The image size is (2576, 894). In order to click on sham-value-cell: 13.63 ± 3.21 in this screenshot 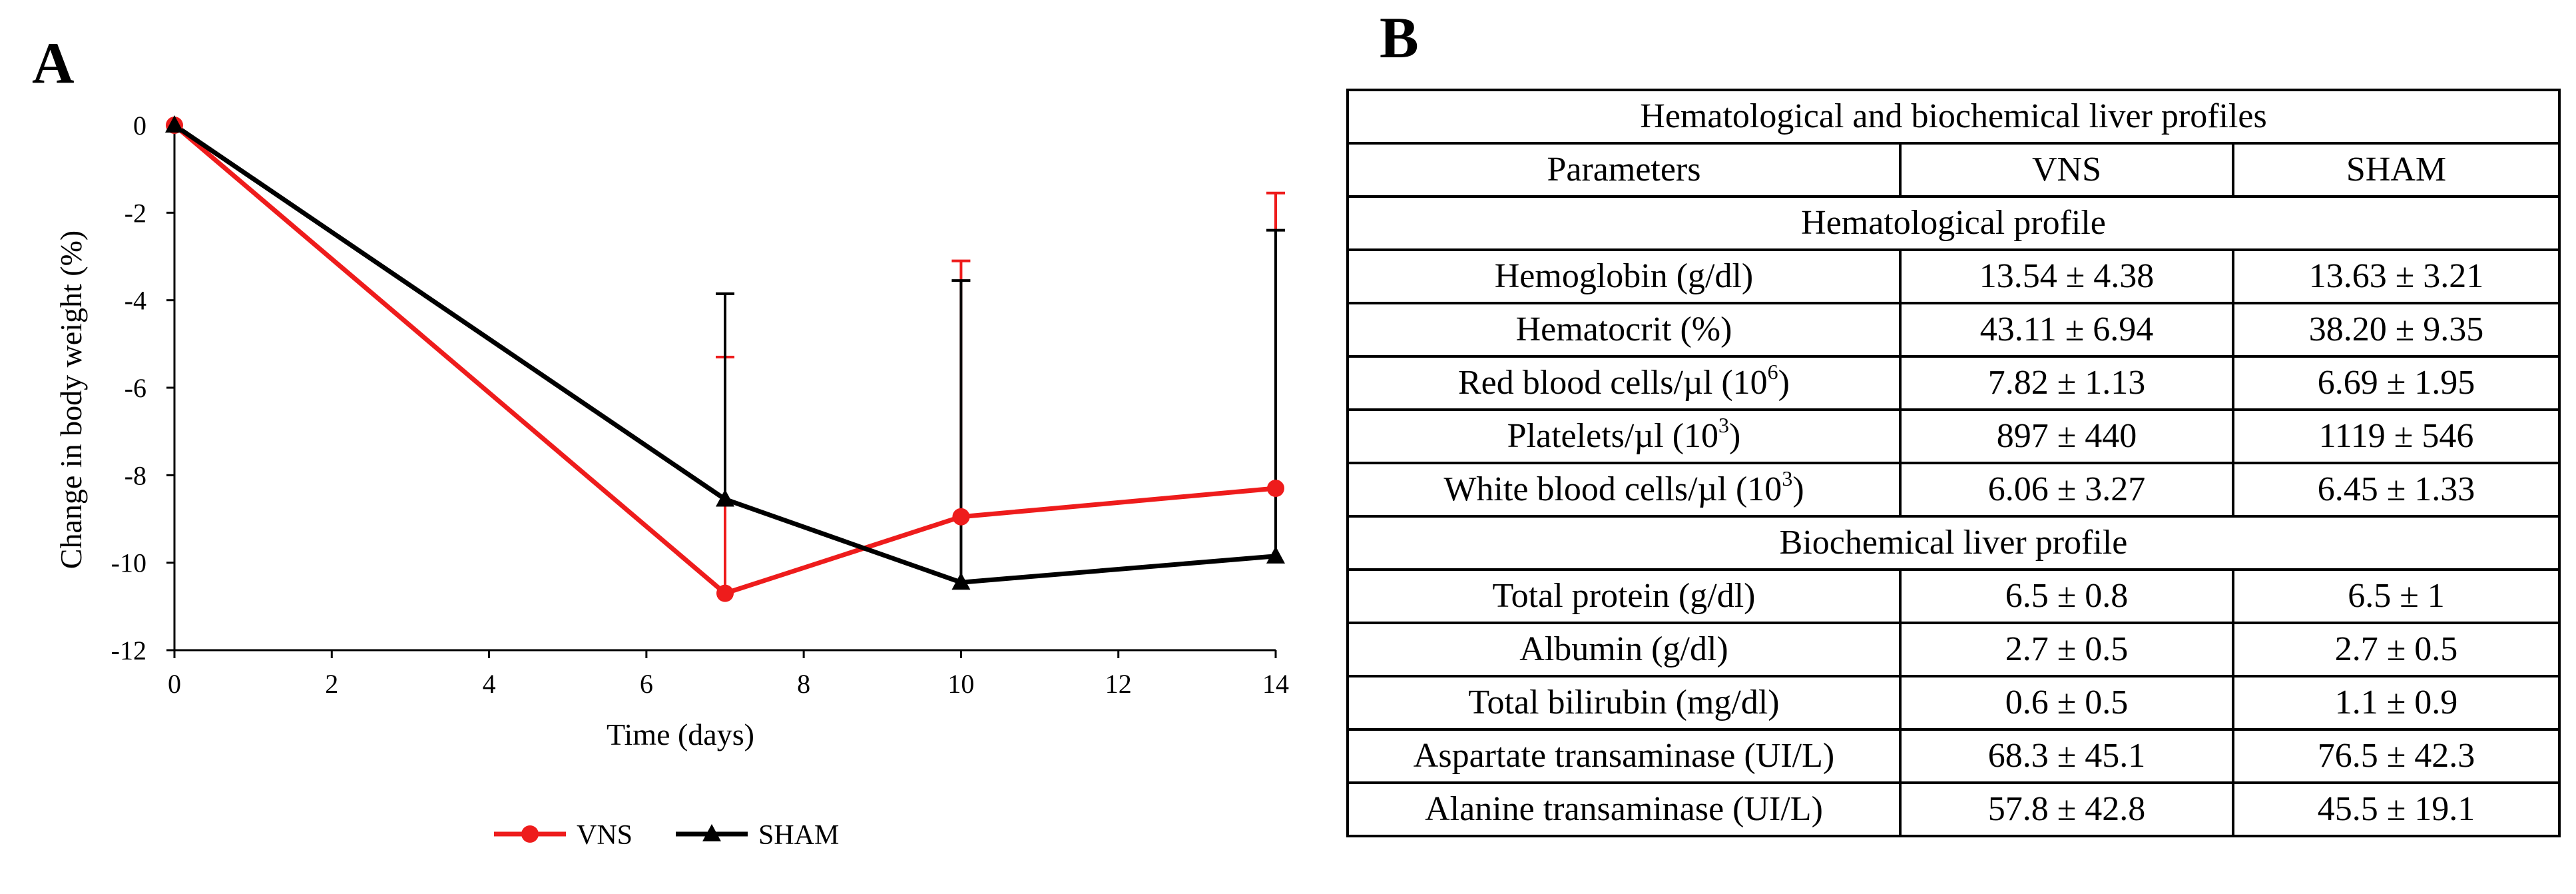, I will do `click(2396, 276)`.